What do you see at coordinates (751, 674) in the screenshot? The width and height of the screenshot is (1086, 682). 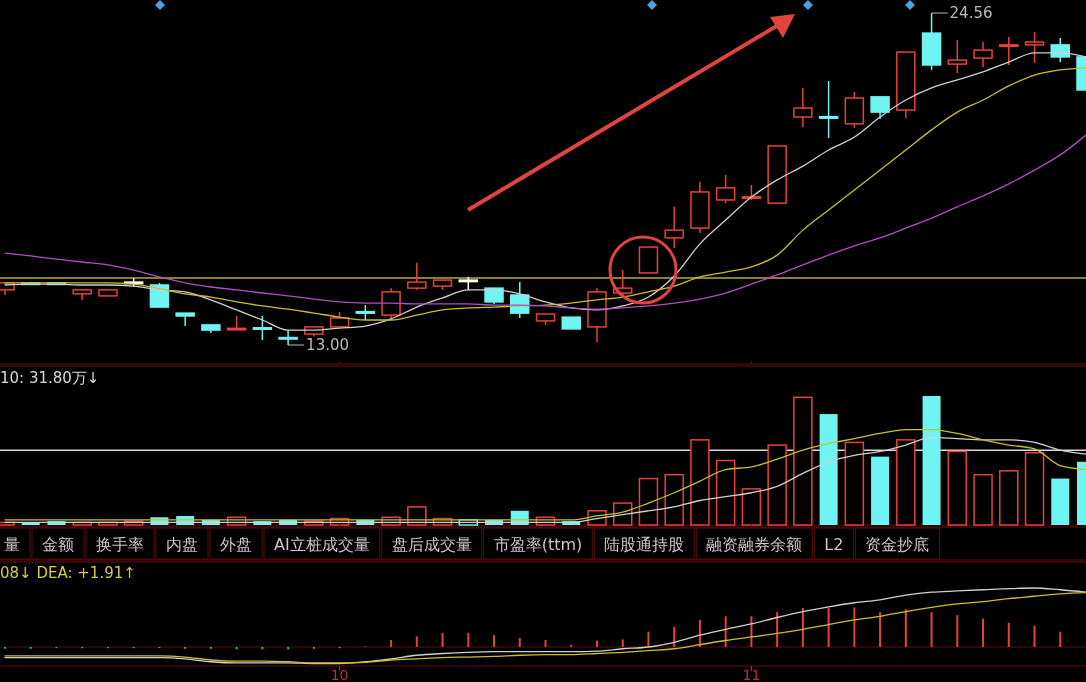 I see `x-tick-label: 11` at bounding box center [751, 674].